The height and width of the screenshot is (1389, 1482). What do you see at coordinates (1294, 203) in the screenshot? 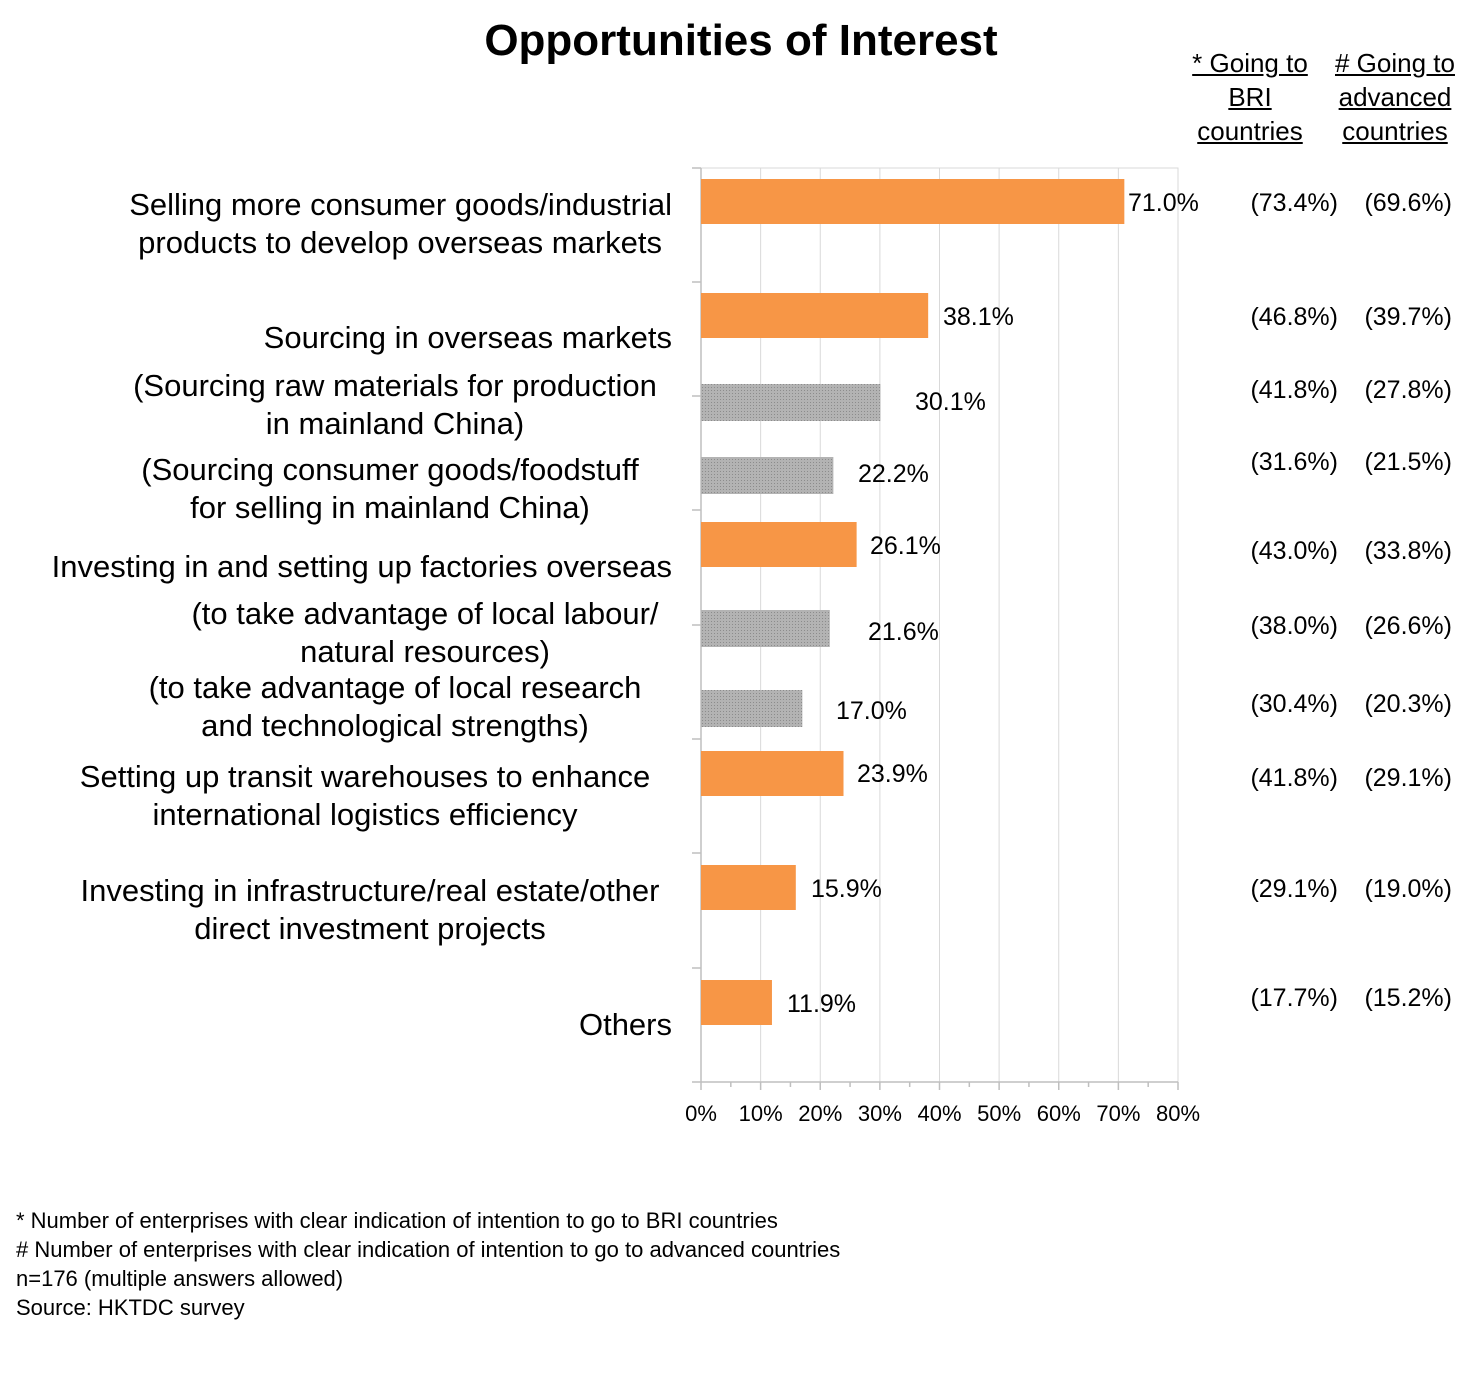
I see `bri-value: (73.4%)` at bounding box center [1294, 203].